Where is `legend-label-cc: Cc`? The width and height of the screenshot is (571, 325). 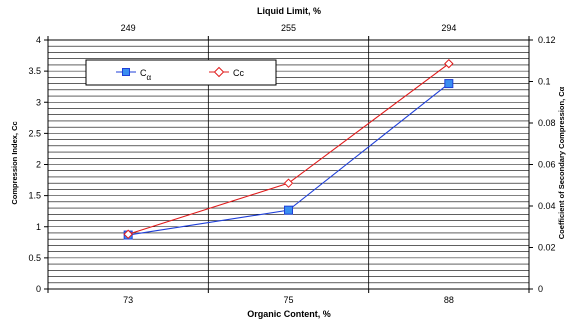 legend-label-cc: Cc is located at coordinates (238, 73).